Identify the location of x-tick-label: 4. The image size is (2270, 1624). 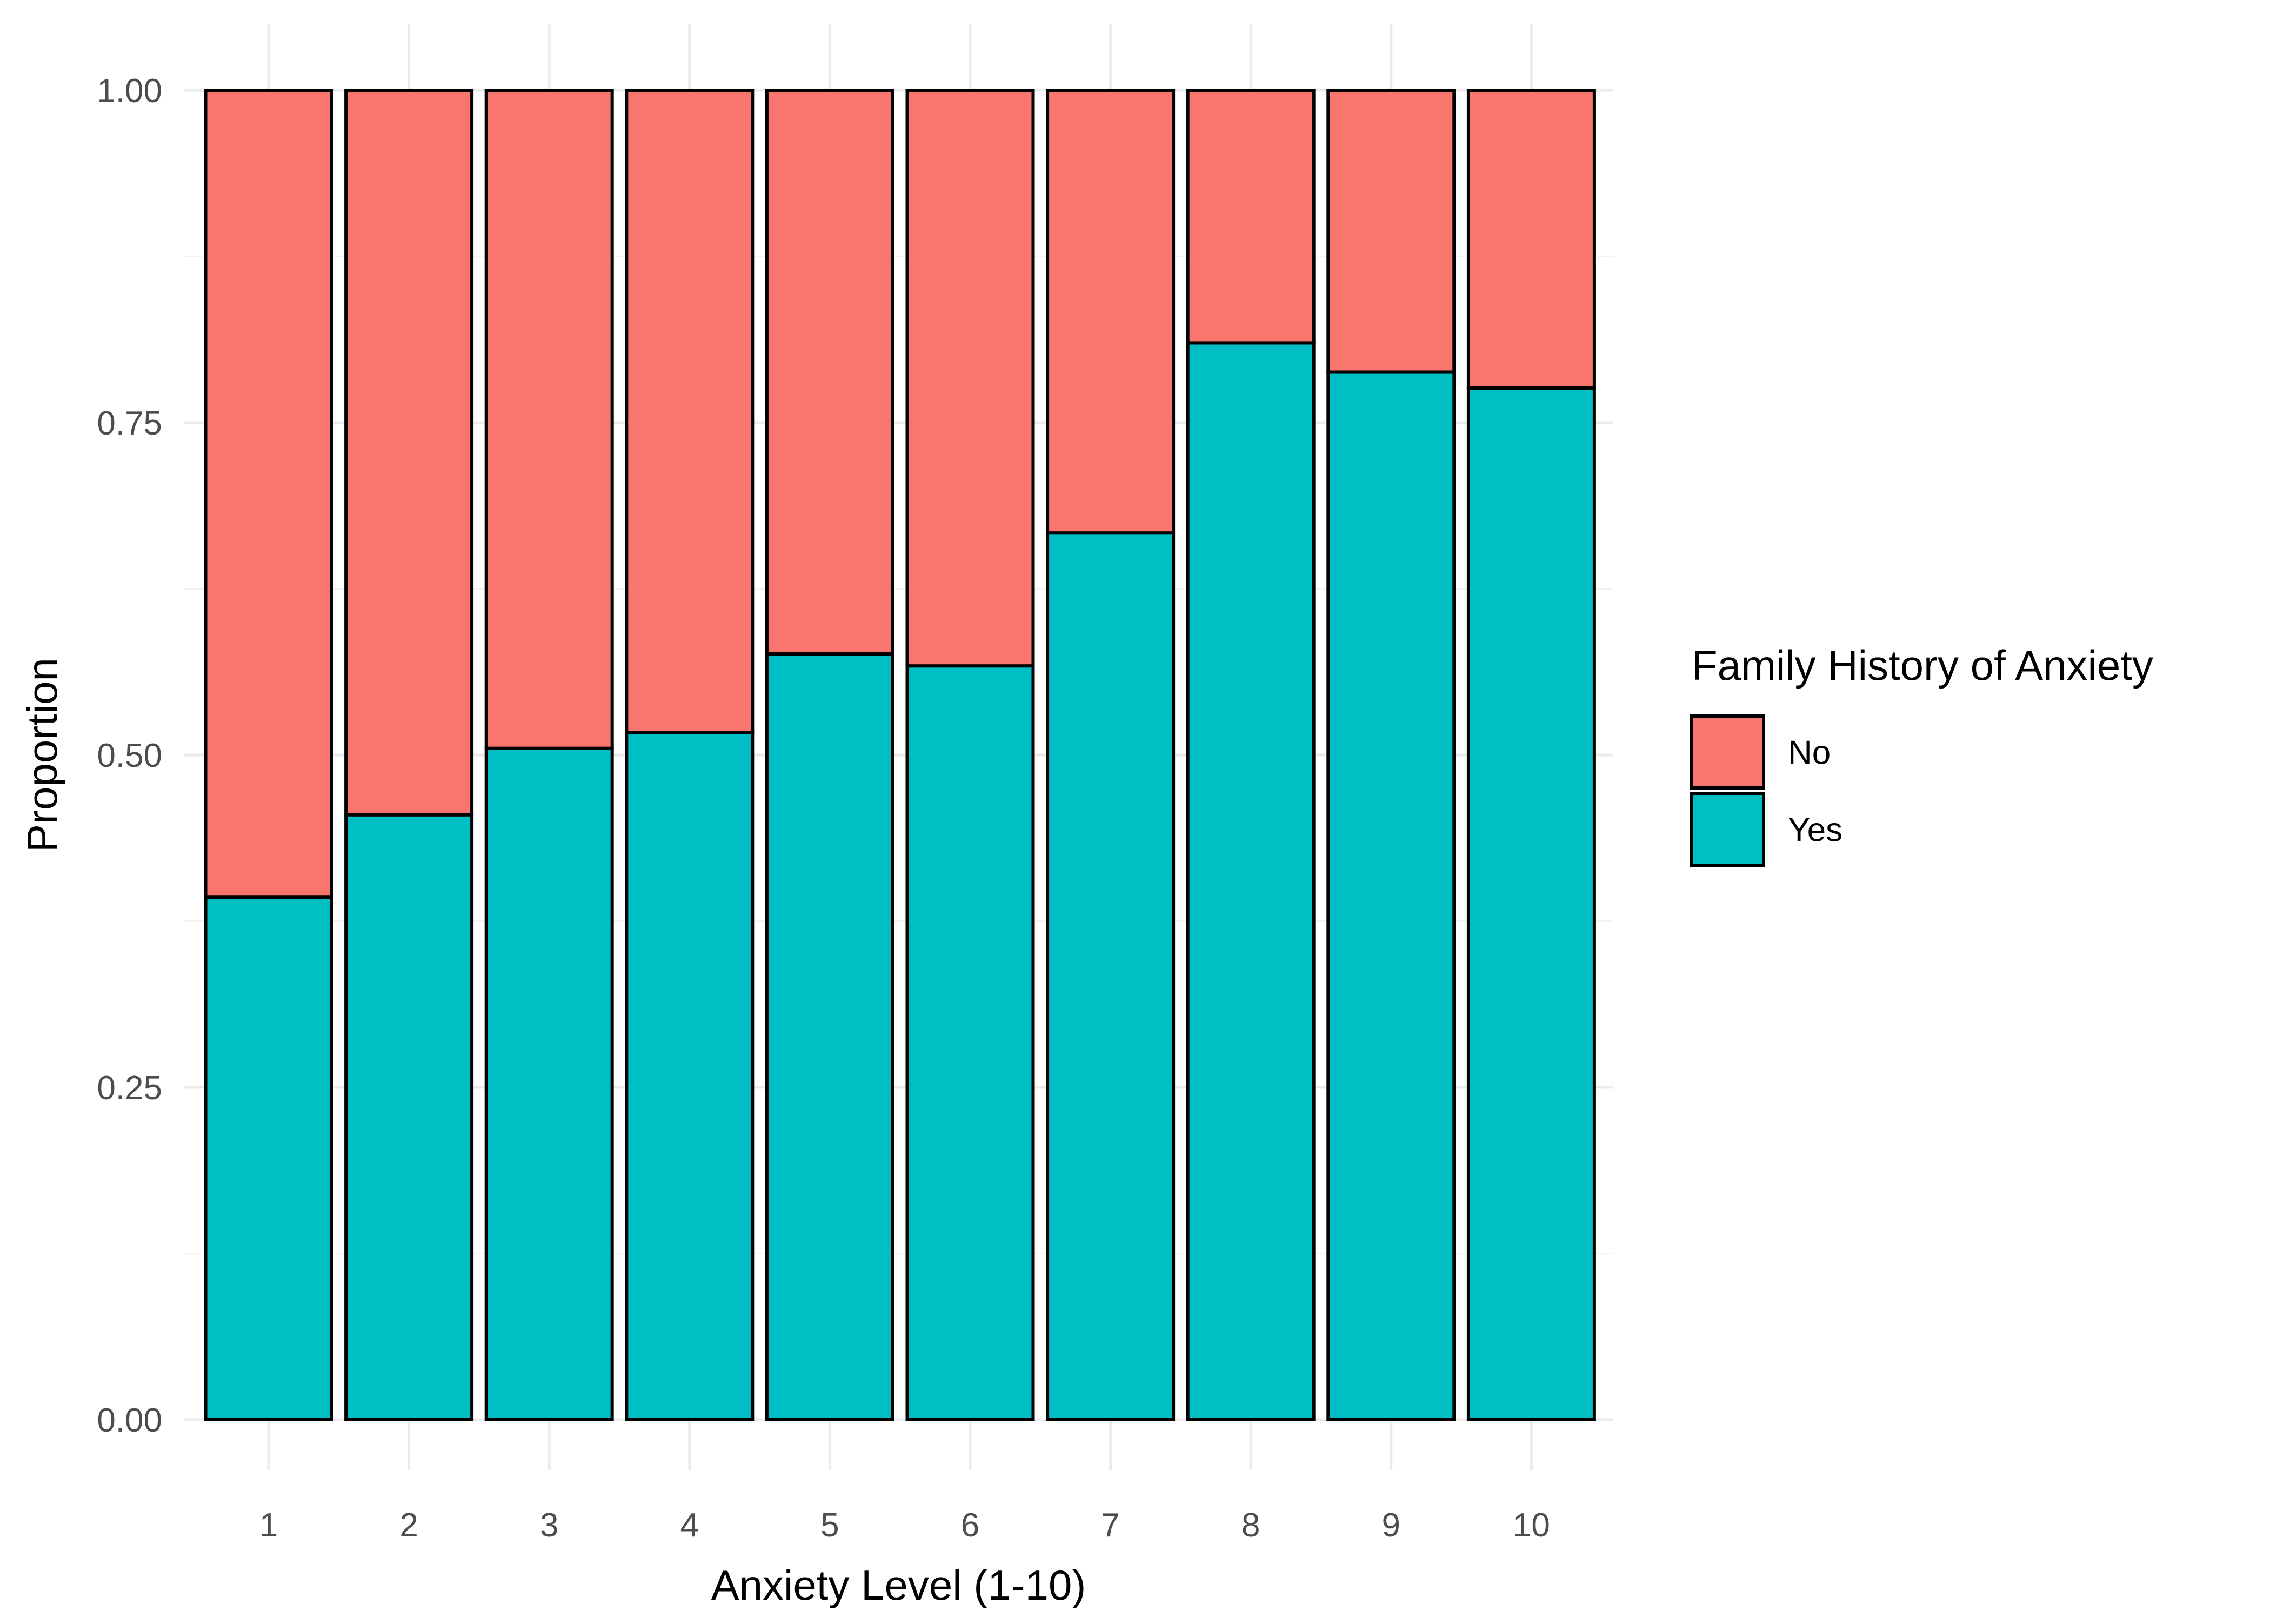
(689, 1525).